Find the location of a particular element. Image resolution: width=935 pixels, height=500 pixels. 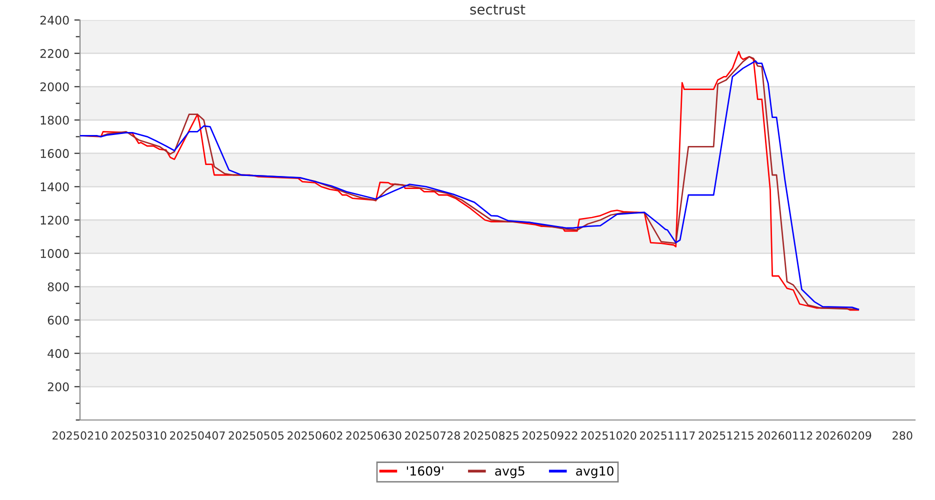

x-tick-label: 20250728 is located at coordinates (432, 435).